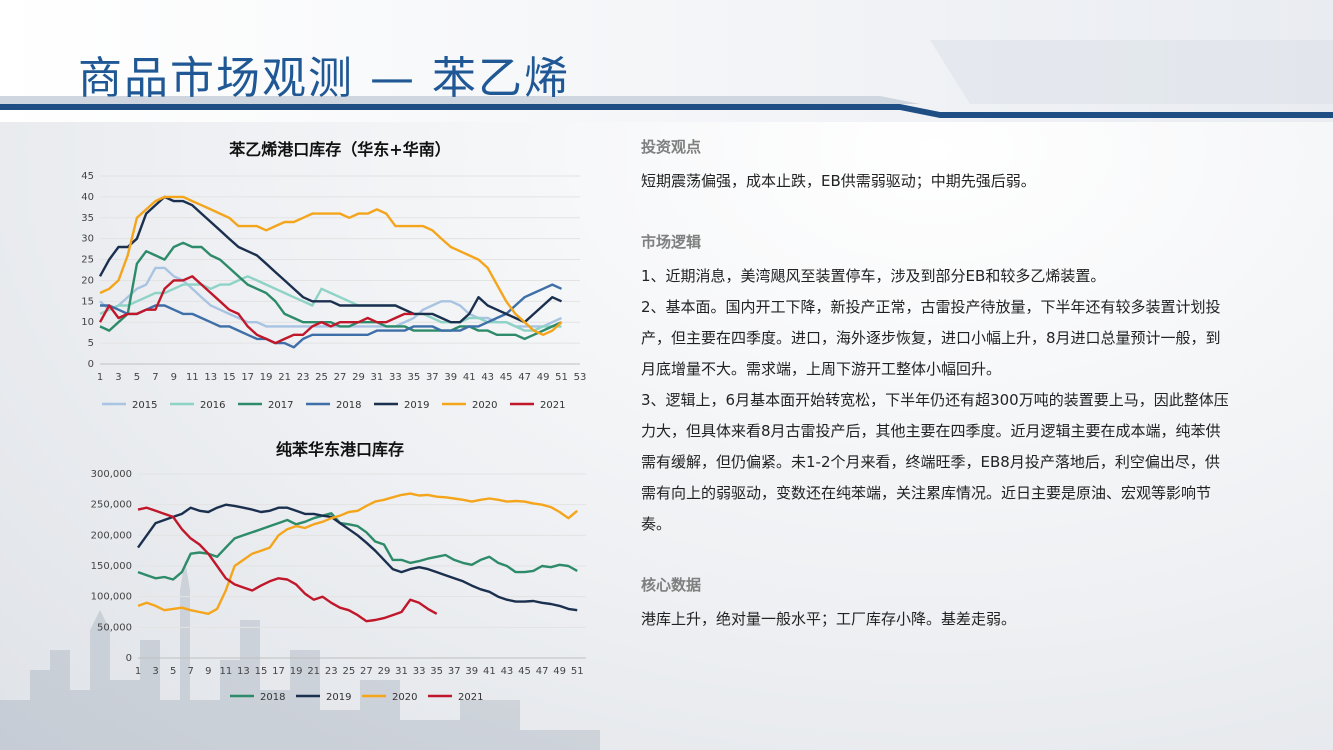 Image resolution: width=1333 pixels, height=750 pixels. Describe the element at coordinates (114, 627) in the screenshot. I see `y-tick-label: 50,000` at that location.